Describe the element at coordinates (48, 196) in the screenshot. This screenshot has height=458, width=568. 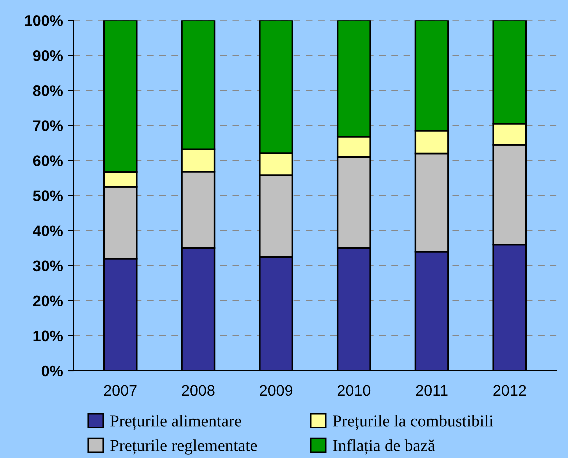
I see `y-tick-label: 50%` at that location.